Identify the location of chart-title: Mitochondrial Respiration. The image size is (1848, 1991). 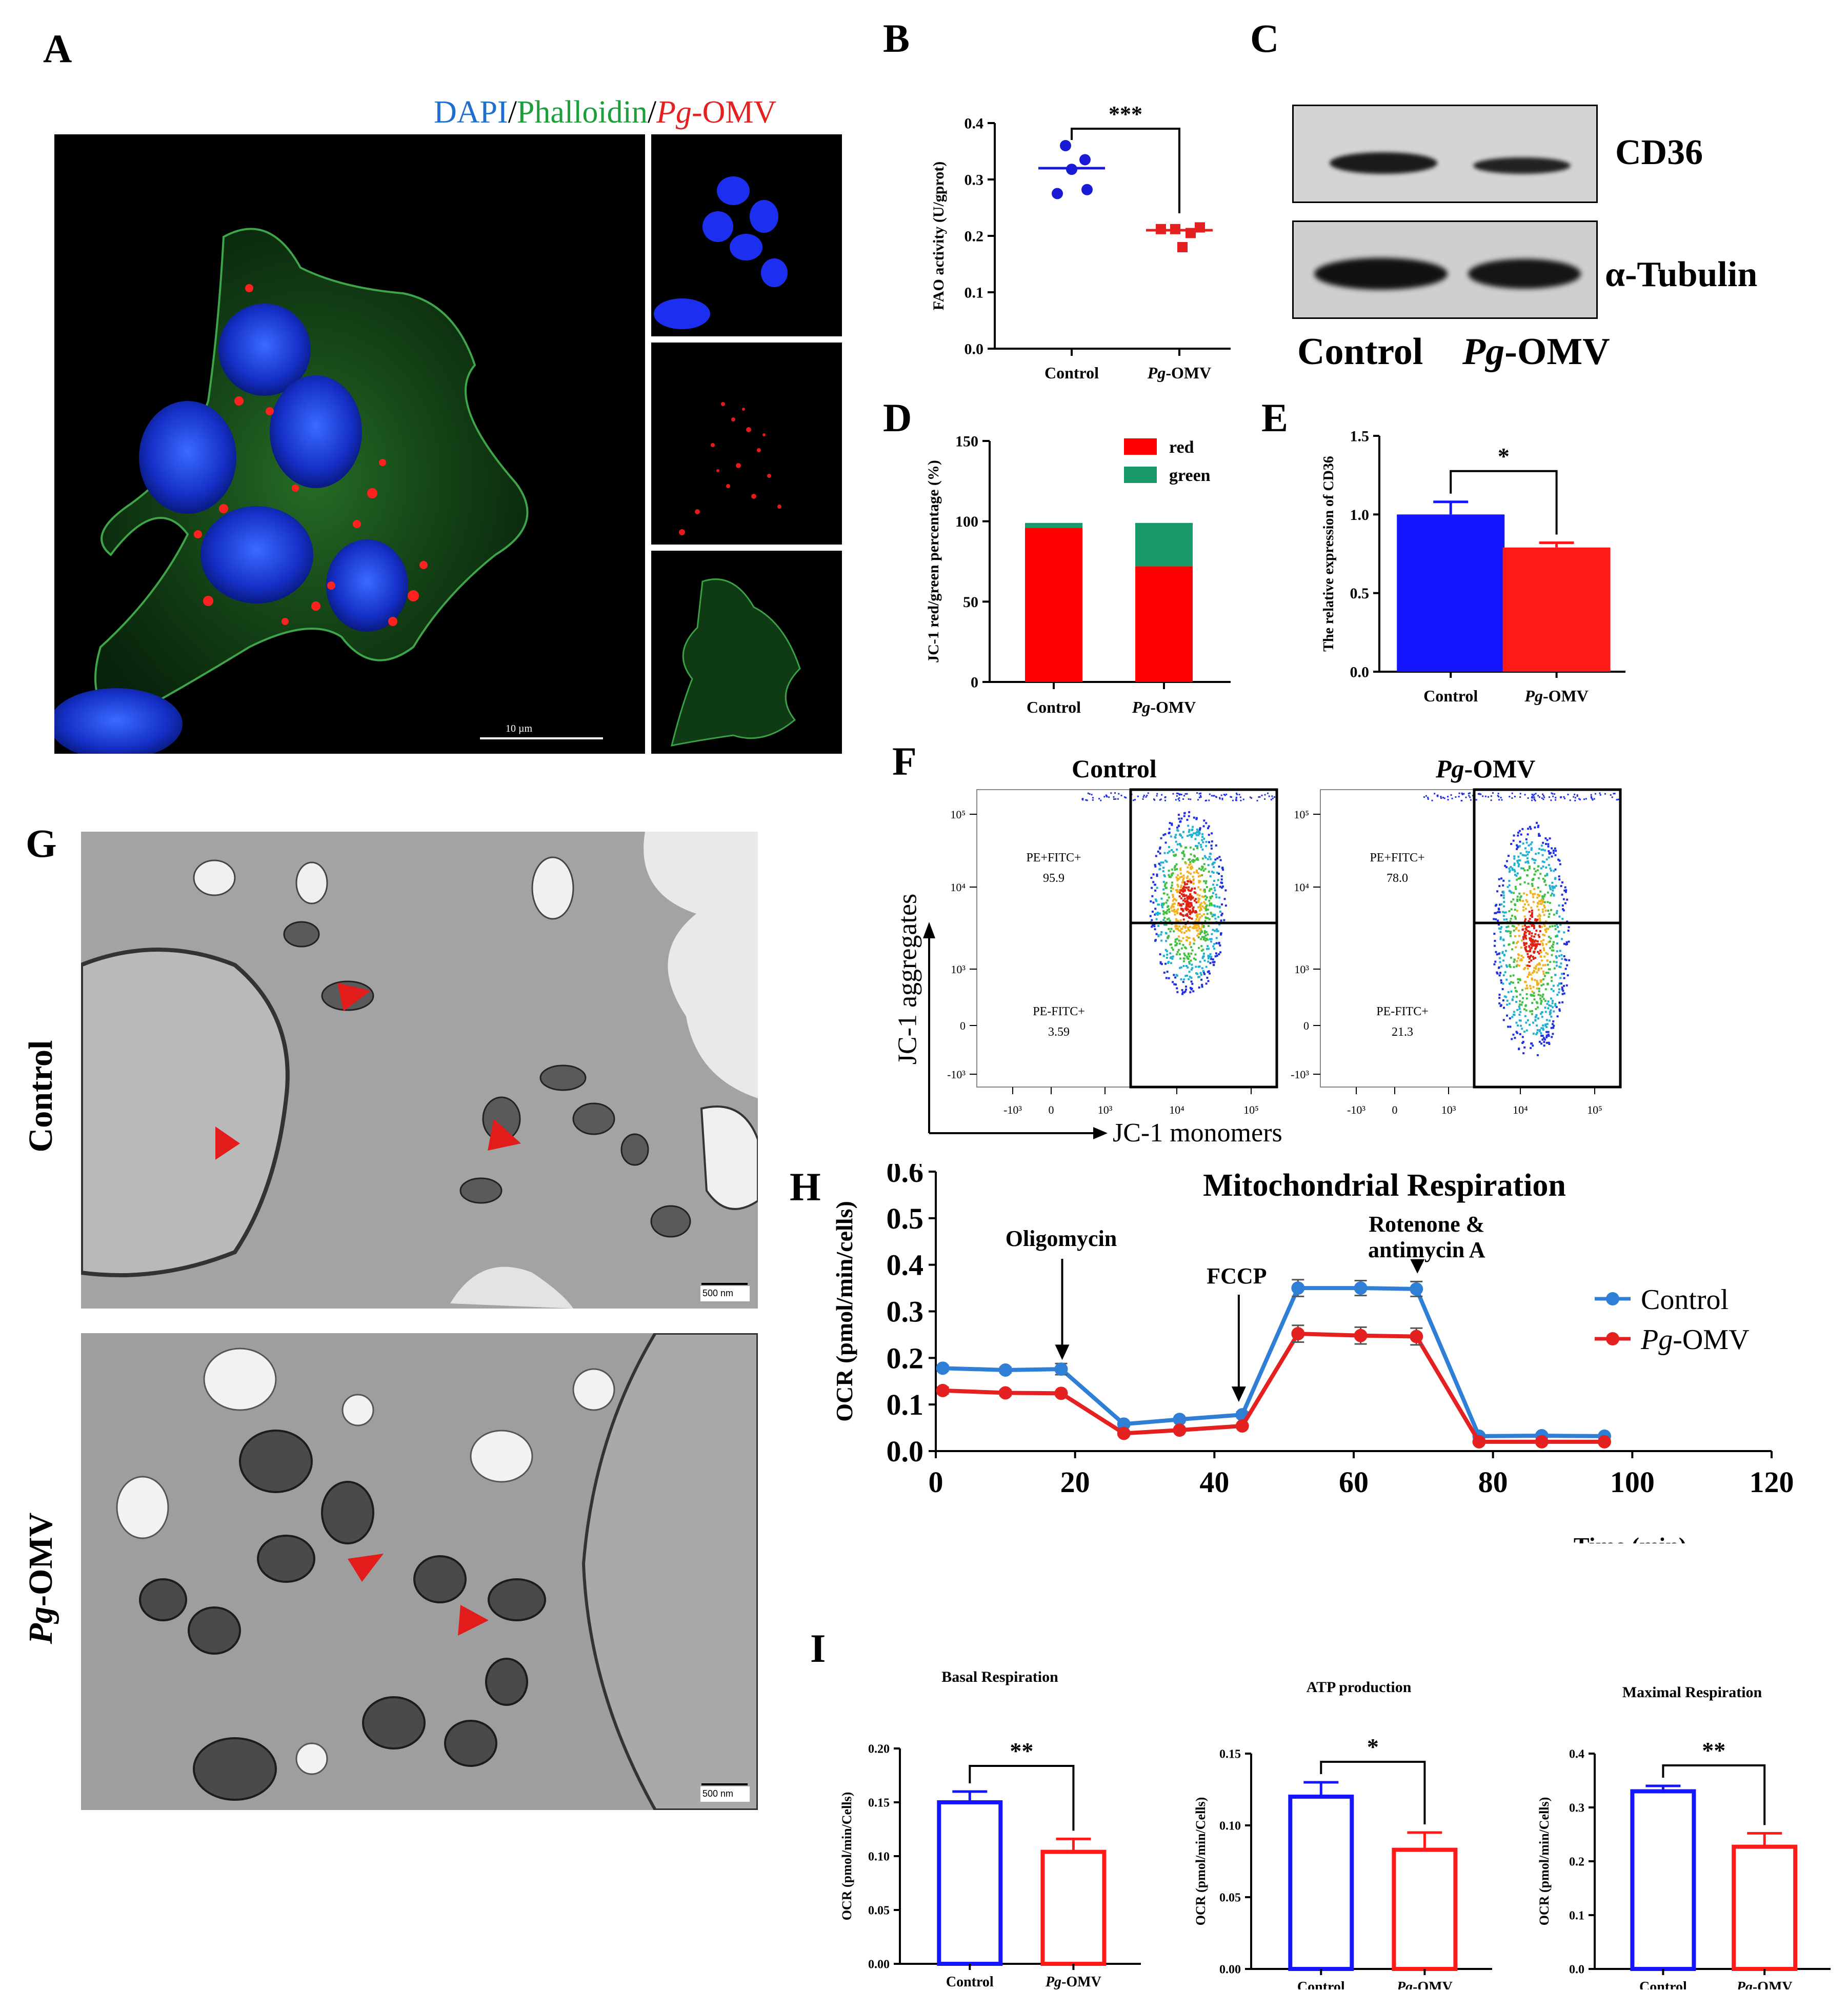
(1384, 1185).